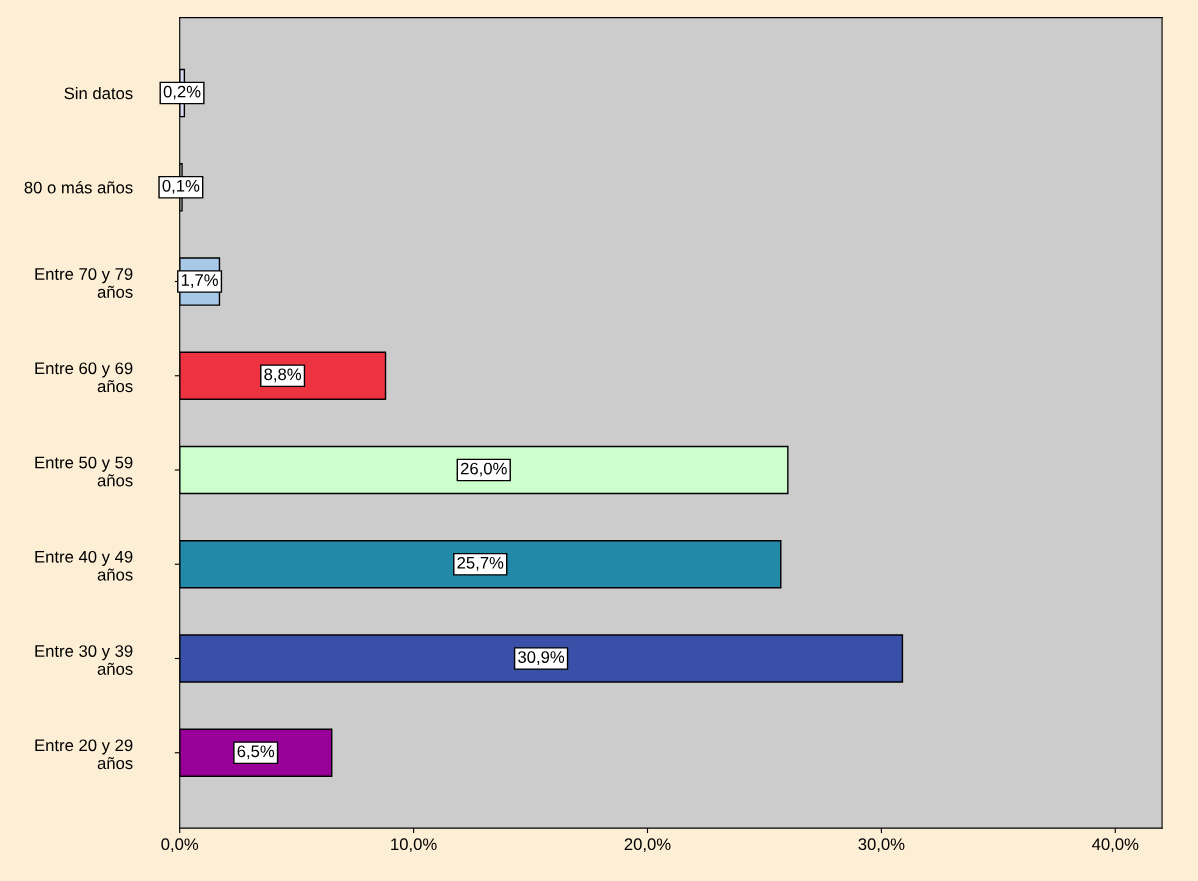 The image size is (1198, 881). I want to click on y-tick-label: Entre 70 y 79 años, so click(84, 283).